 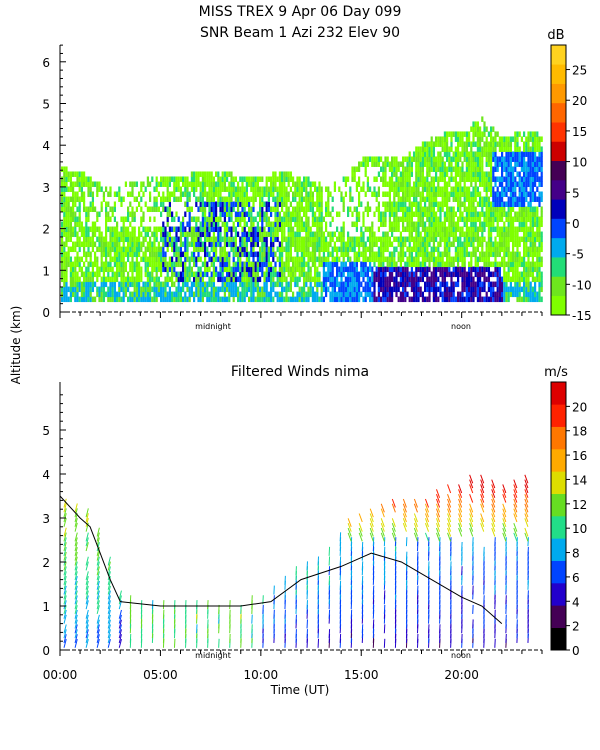 I want to click on snr-colorbar-segment, so click(x=558, y=247).